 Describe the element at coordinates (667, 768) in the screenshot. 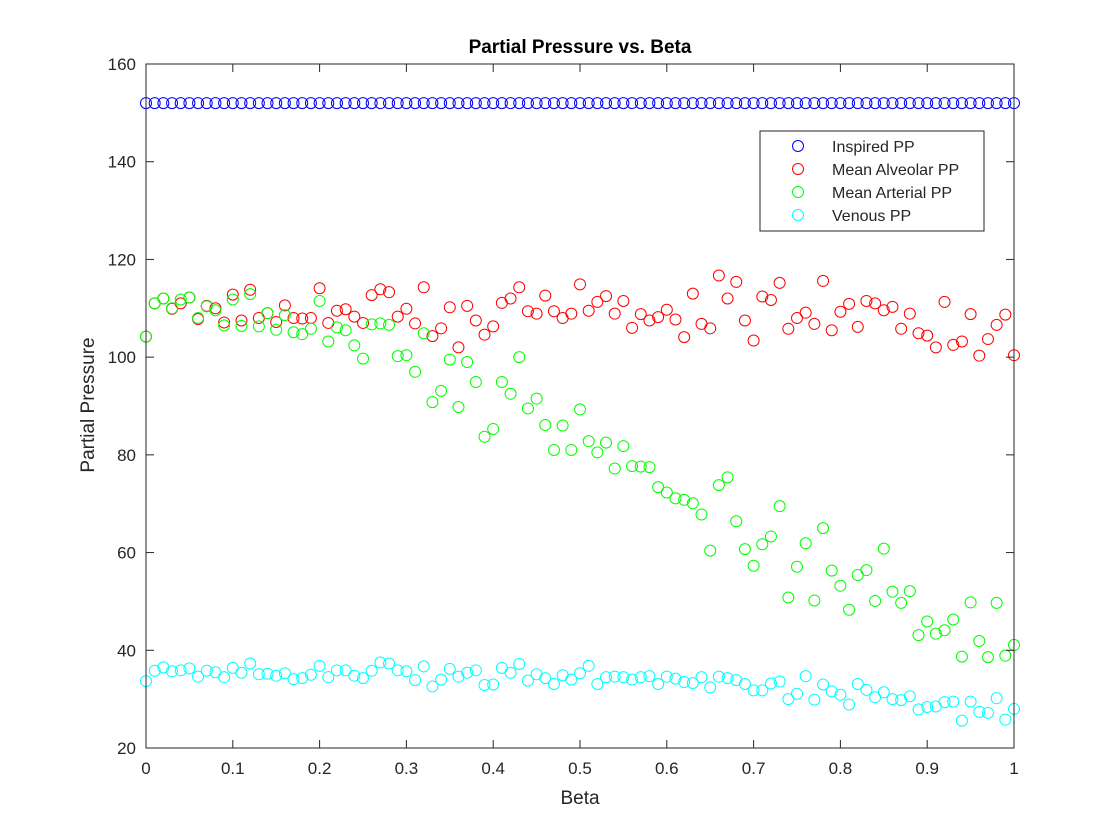

I see `x-tick-label: 0.6` at that location.